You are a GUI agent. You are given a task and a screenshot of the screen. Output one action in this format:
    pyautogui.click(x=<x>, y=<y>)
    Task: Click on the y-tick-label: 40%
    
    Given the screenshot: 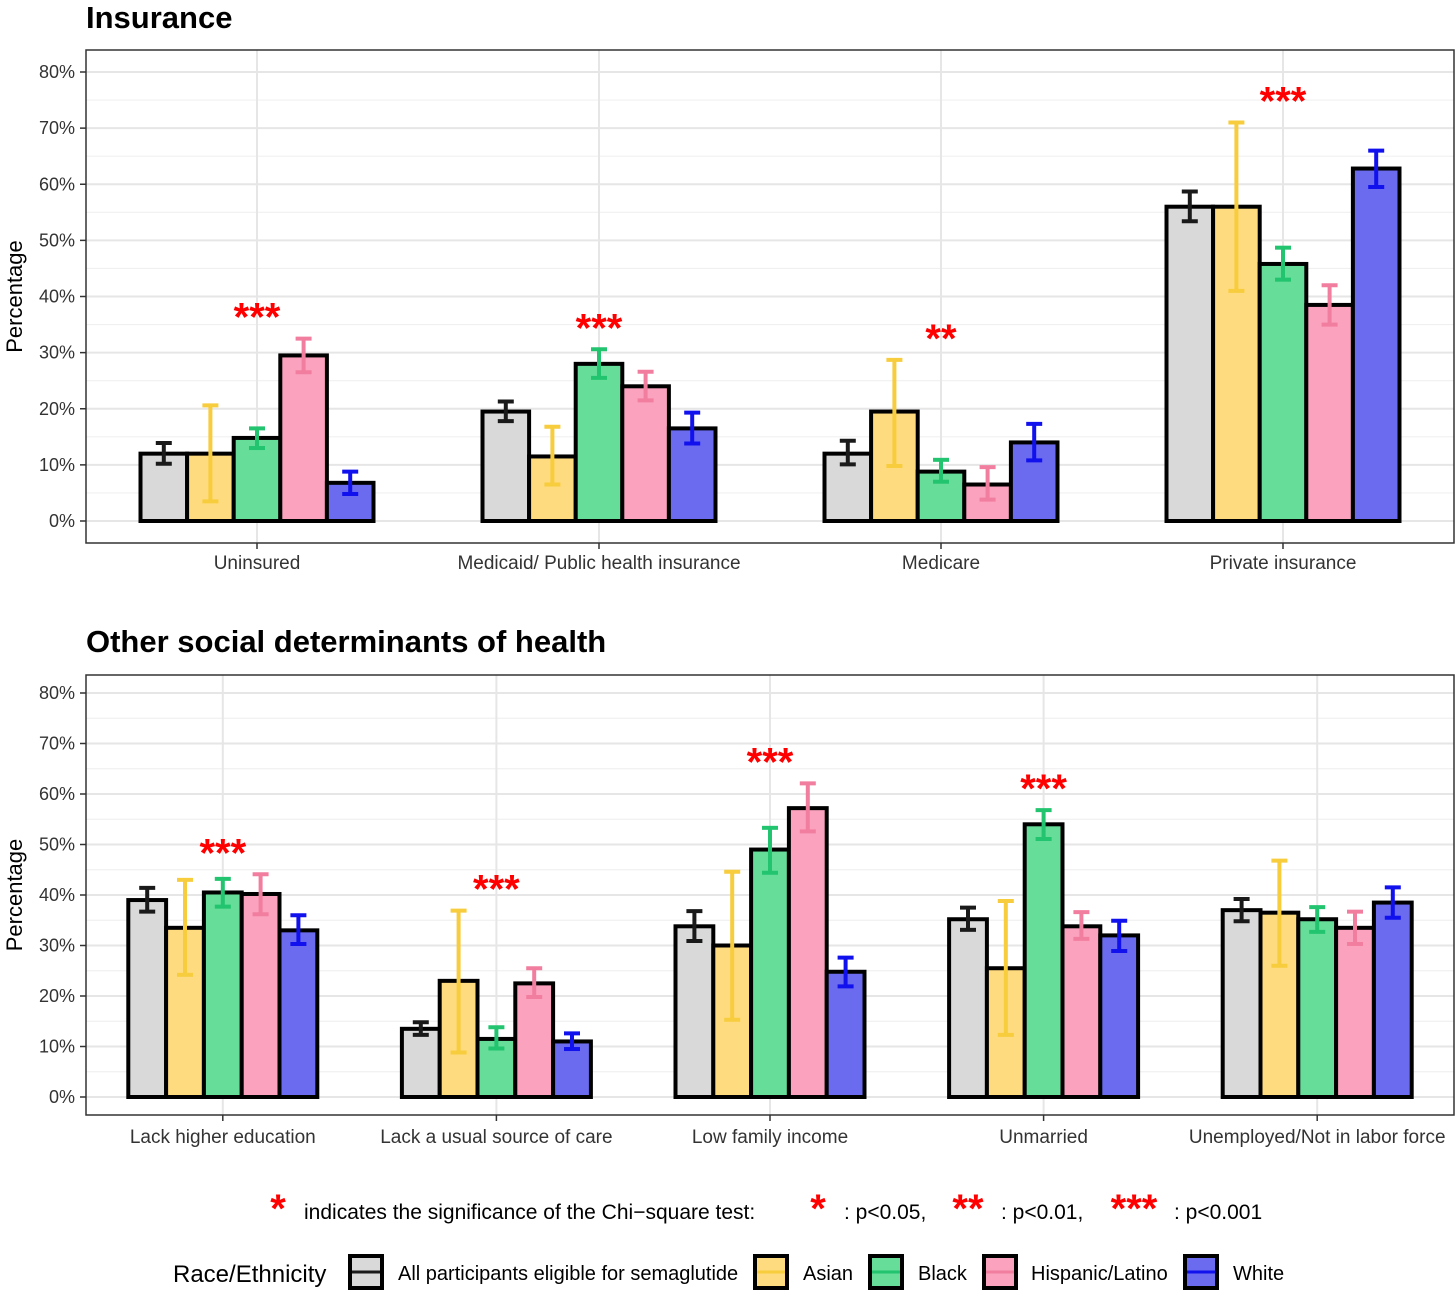 What is the action you would take?
    pyautogui.click(x=57, y=895)
    